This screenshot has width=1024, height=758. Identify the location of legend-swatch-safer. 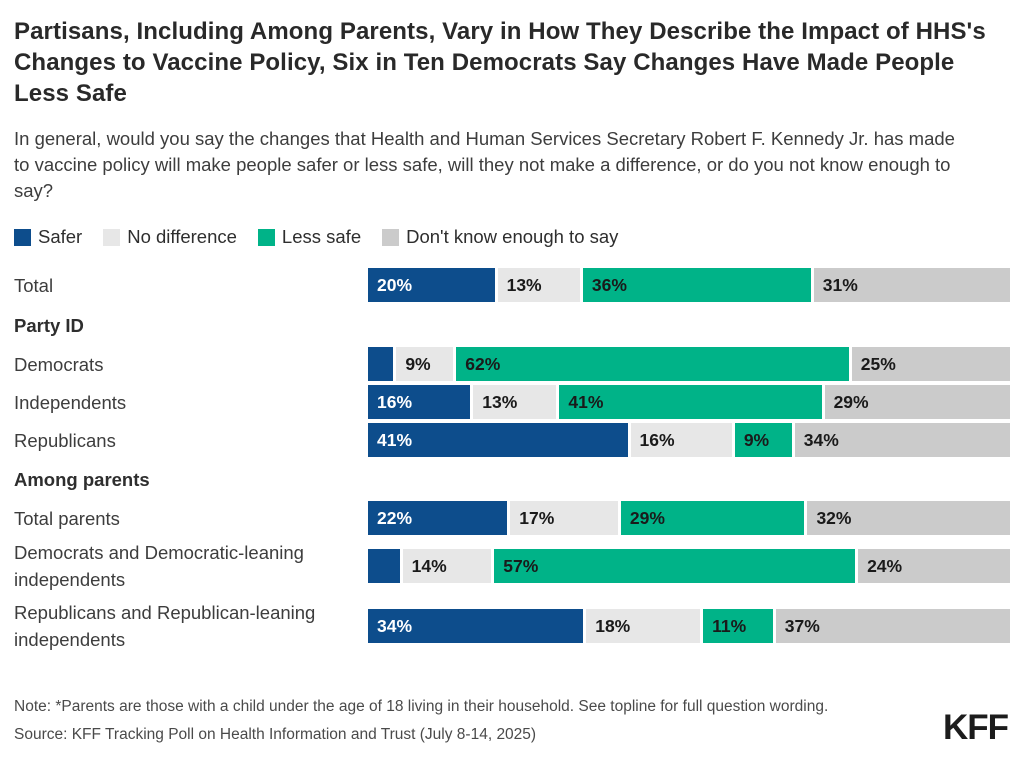
(22, 237).